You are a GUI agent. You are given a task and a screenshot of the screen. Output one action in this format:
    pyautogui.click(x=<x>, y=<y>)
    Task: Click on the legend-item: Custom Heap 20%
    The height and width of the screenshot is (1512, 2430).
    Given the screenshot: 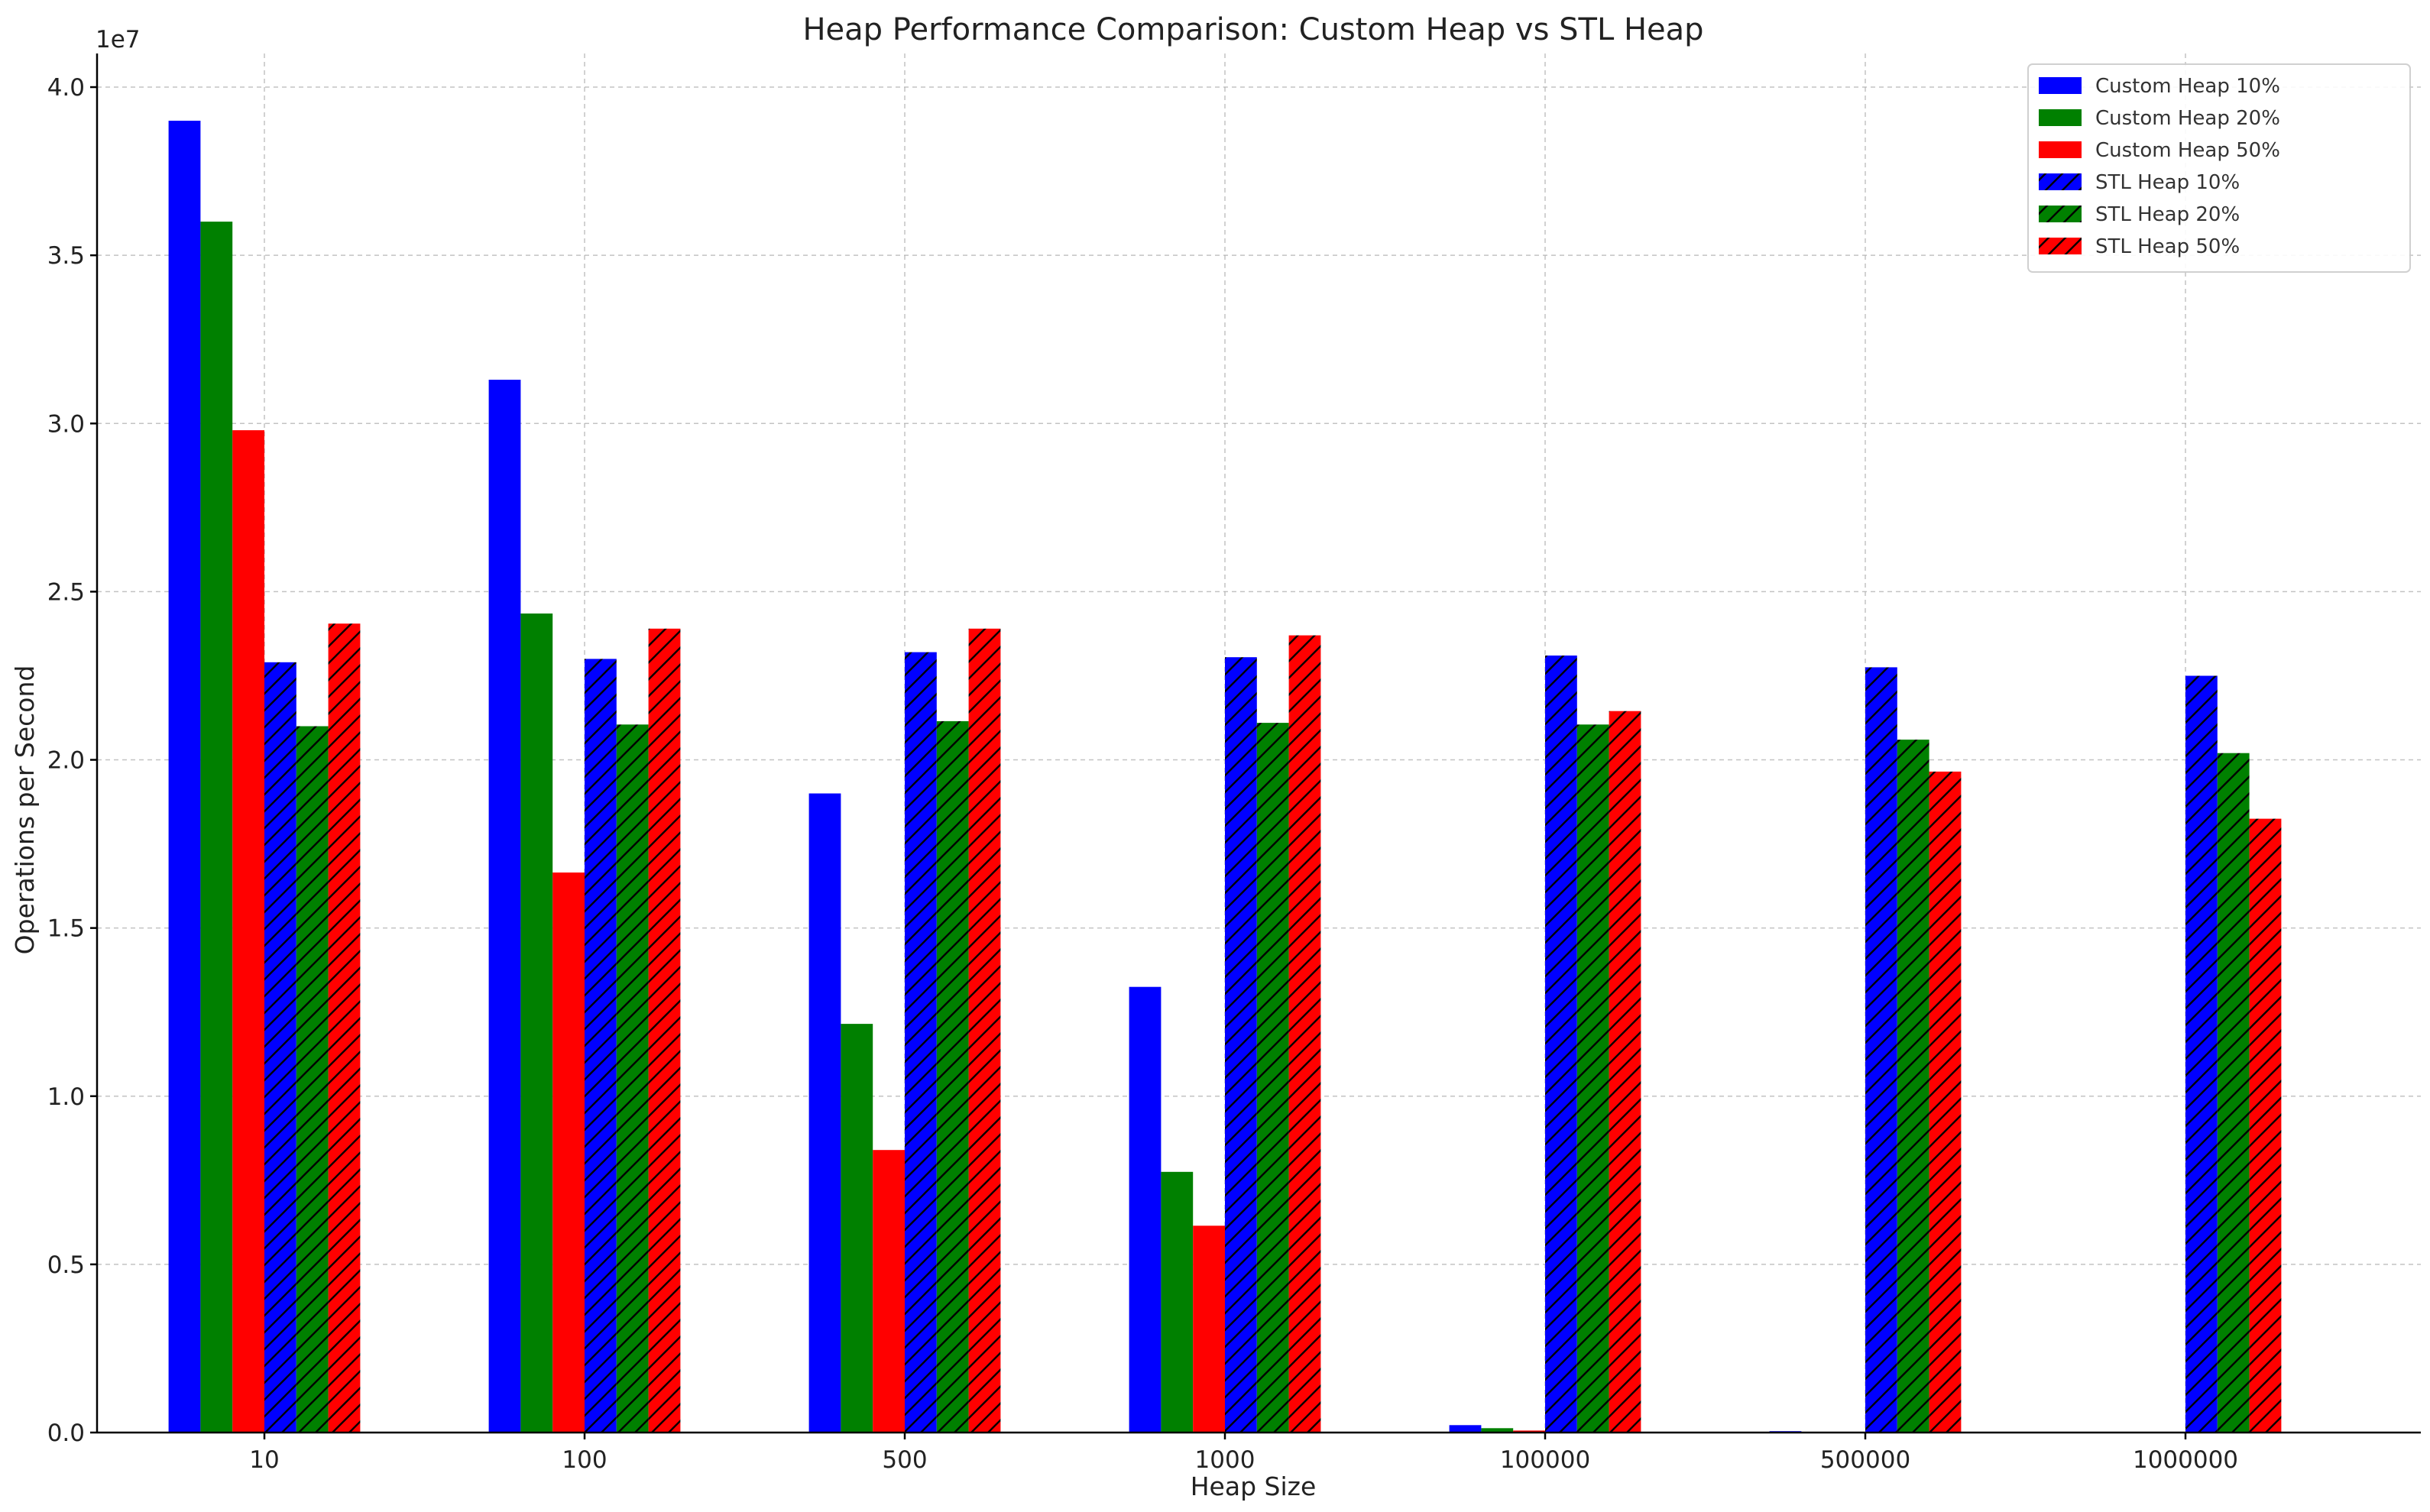 What is the action you would take?
    pyautogui.click(x=2160, y=119)
    